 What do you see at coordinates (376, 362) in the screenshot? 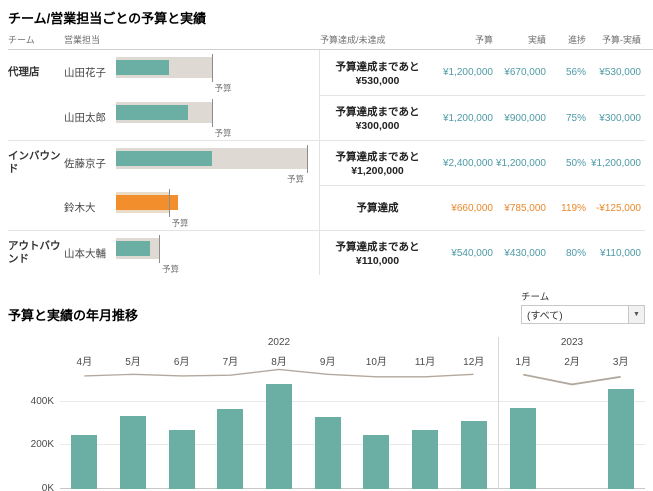
I see `month-label: 10月` at bounding box center [376, 362].